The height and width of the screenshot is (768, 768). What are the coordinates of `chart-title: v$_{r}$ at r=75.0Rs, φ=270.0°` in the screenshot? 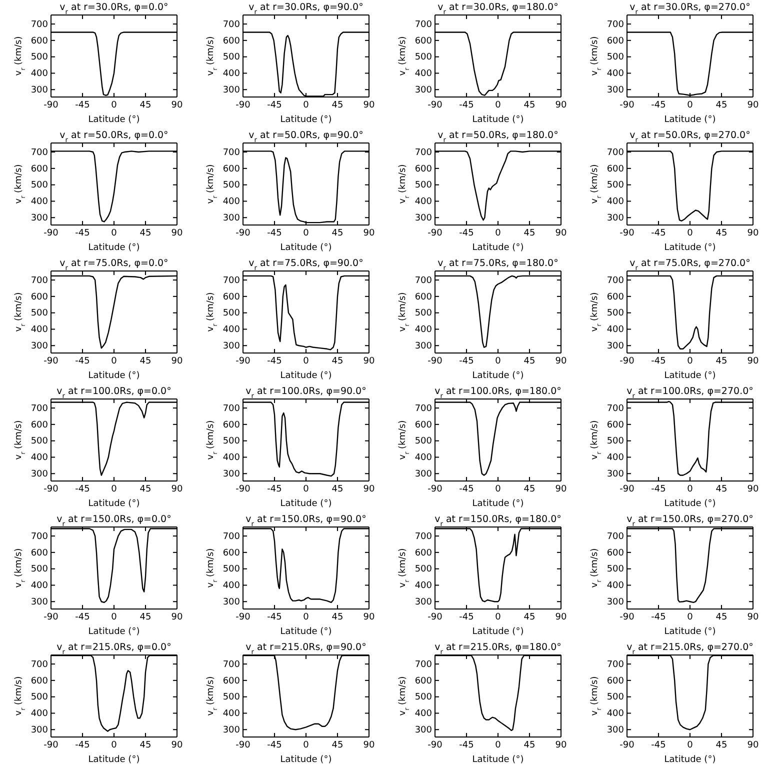 It's located at (690, 265).